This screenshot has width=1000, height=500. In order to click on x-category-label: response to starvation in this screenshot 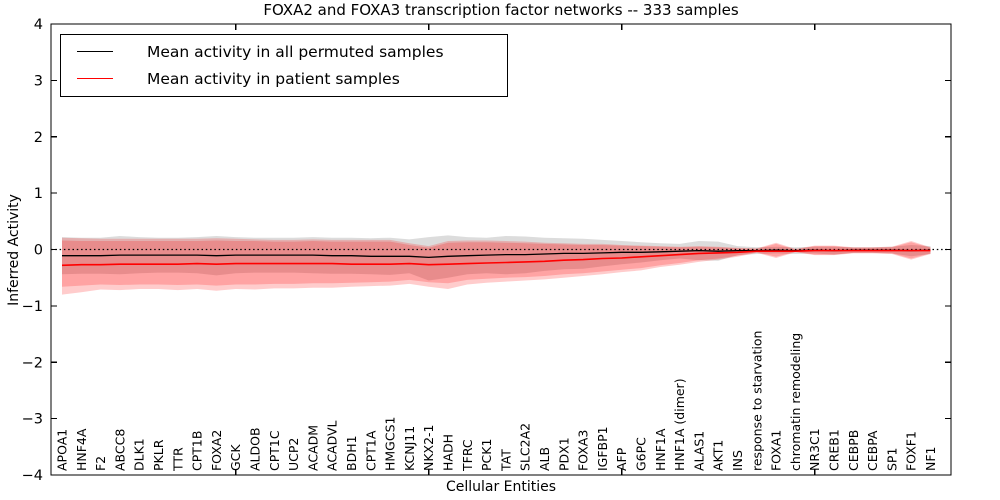, I will do `click(756, 401)`.